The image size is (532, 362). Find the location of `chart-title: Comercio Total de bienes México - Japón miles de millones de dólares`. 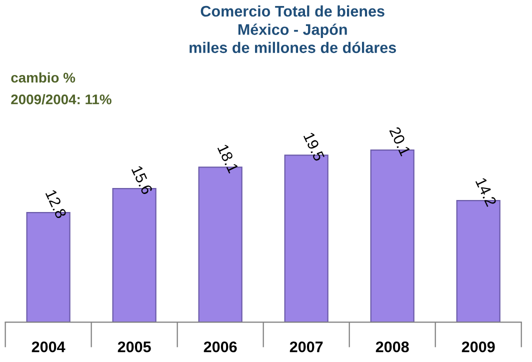

chart-title: Comercio Total de bienes México - Japón miles de millones de dólares is located at coordinates (293, 29).